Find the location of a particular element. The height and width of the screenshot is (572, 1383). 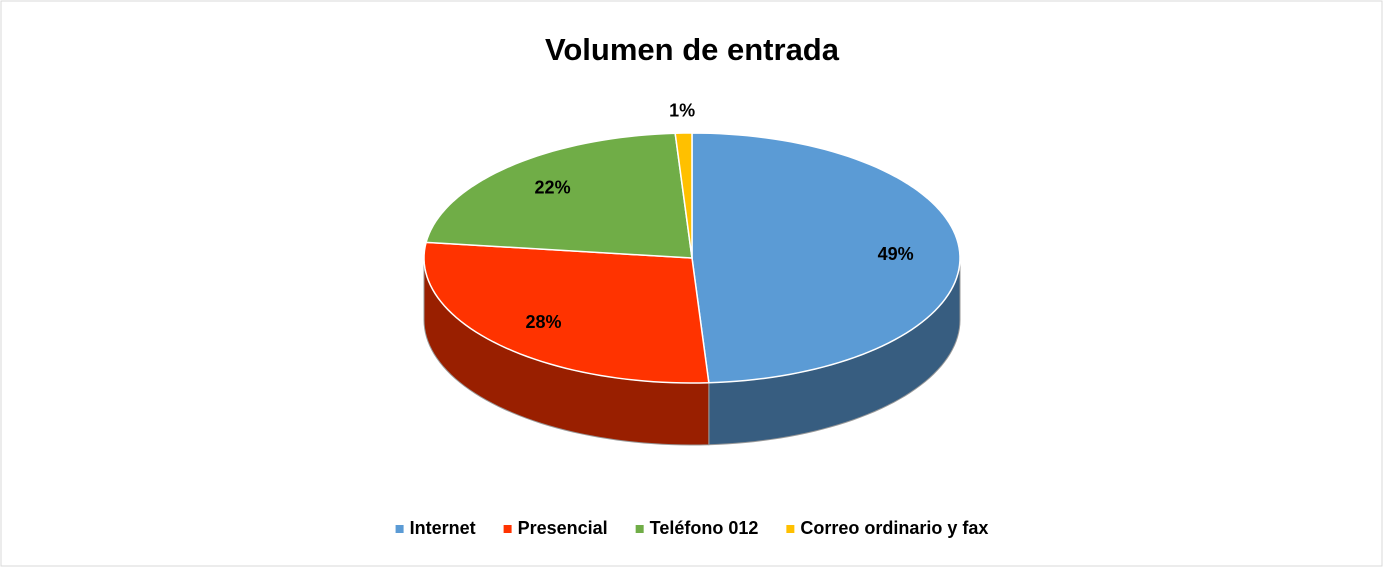

legend-label: Presencial is located at coordinates (563, 528).